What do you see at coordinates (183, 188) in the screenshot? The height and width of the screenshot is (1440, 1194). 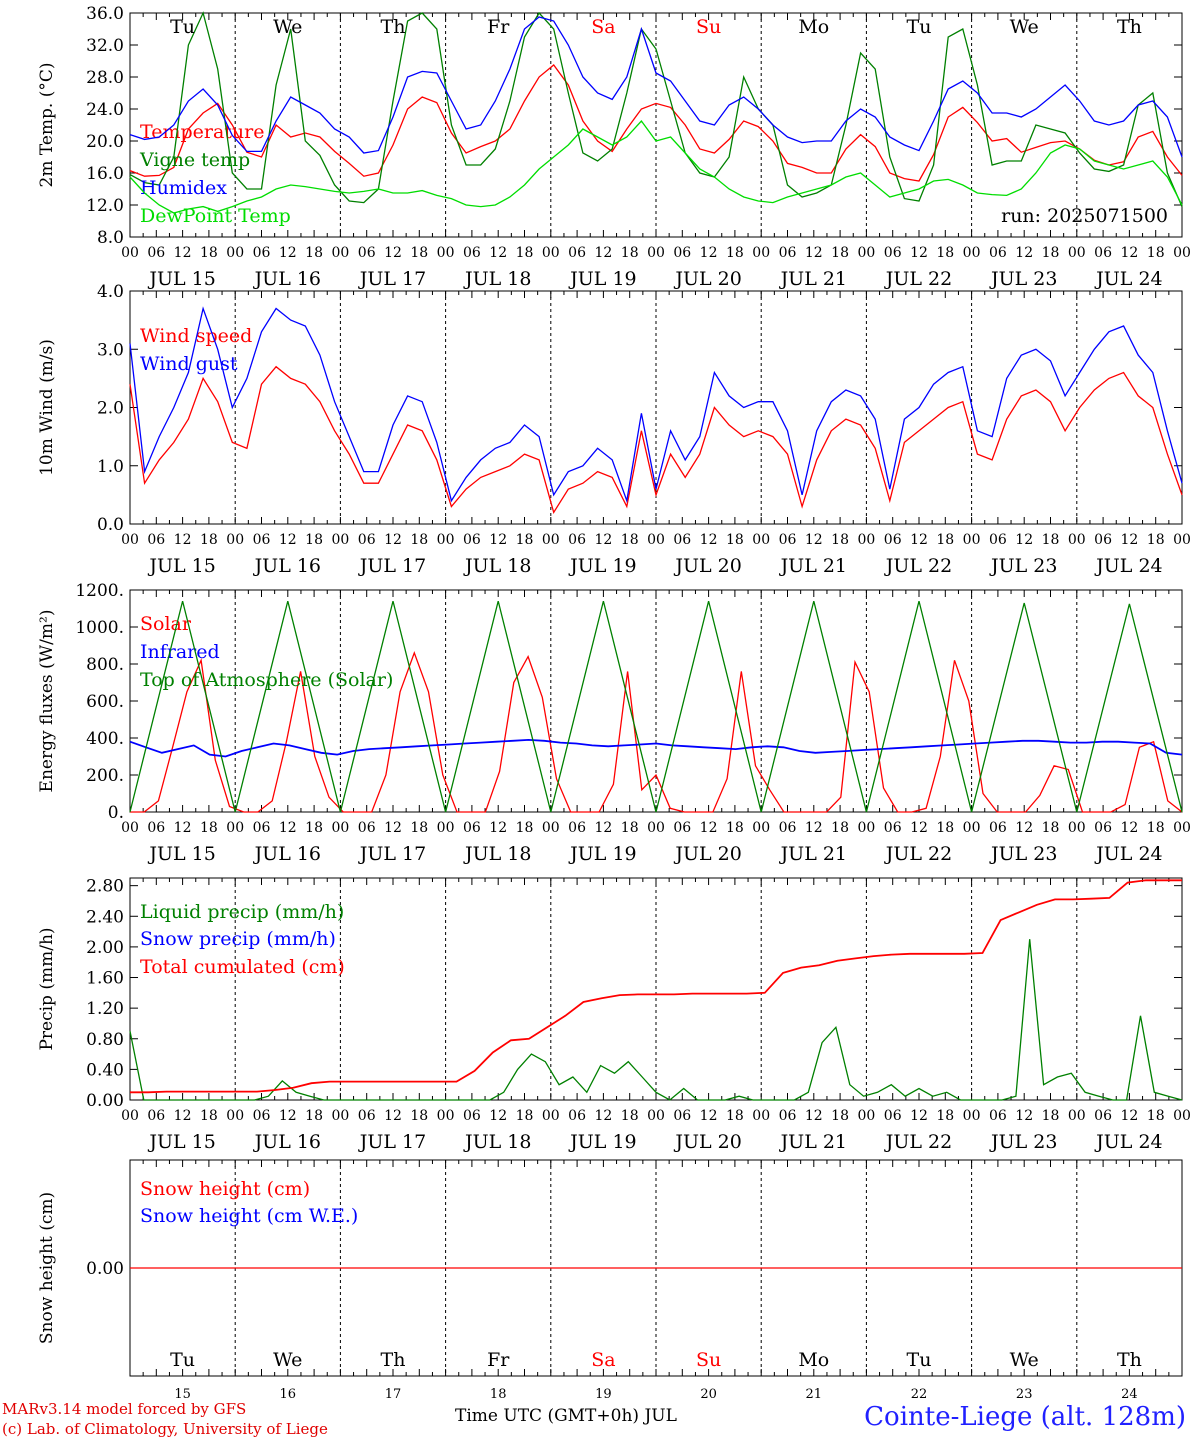 I see `legend-entry: Humidex` at bounding box center [183, 188].